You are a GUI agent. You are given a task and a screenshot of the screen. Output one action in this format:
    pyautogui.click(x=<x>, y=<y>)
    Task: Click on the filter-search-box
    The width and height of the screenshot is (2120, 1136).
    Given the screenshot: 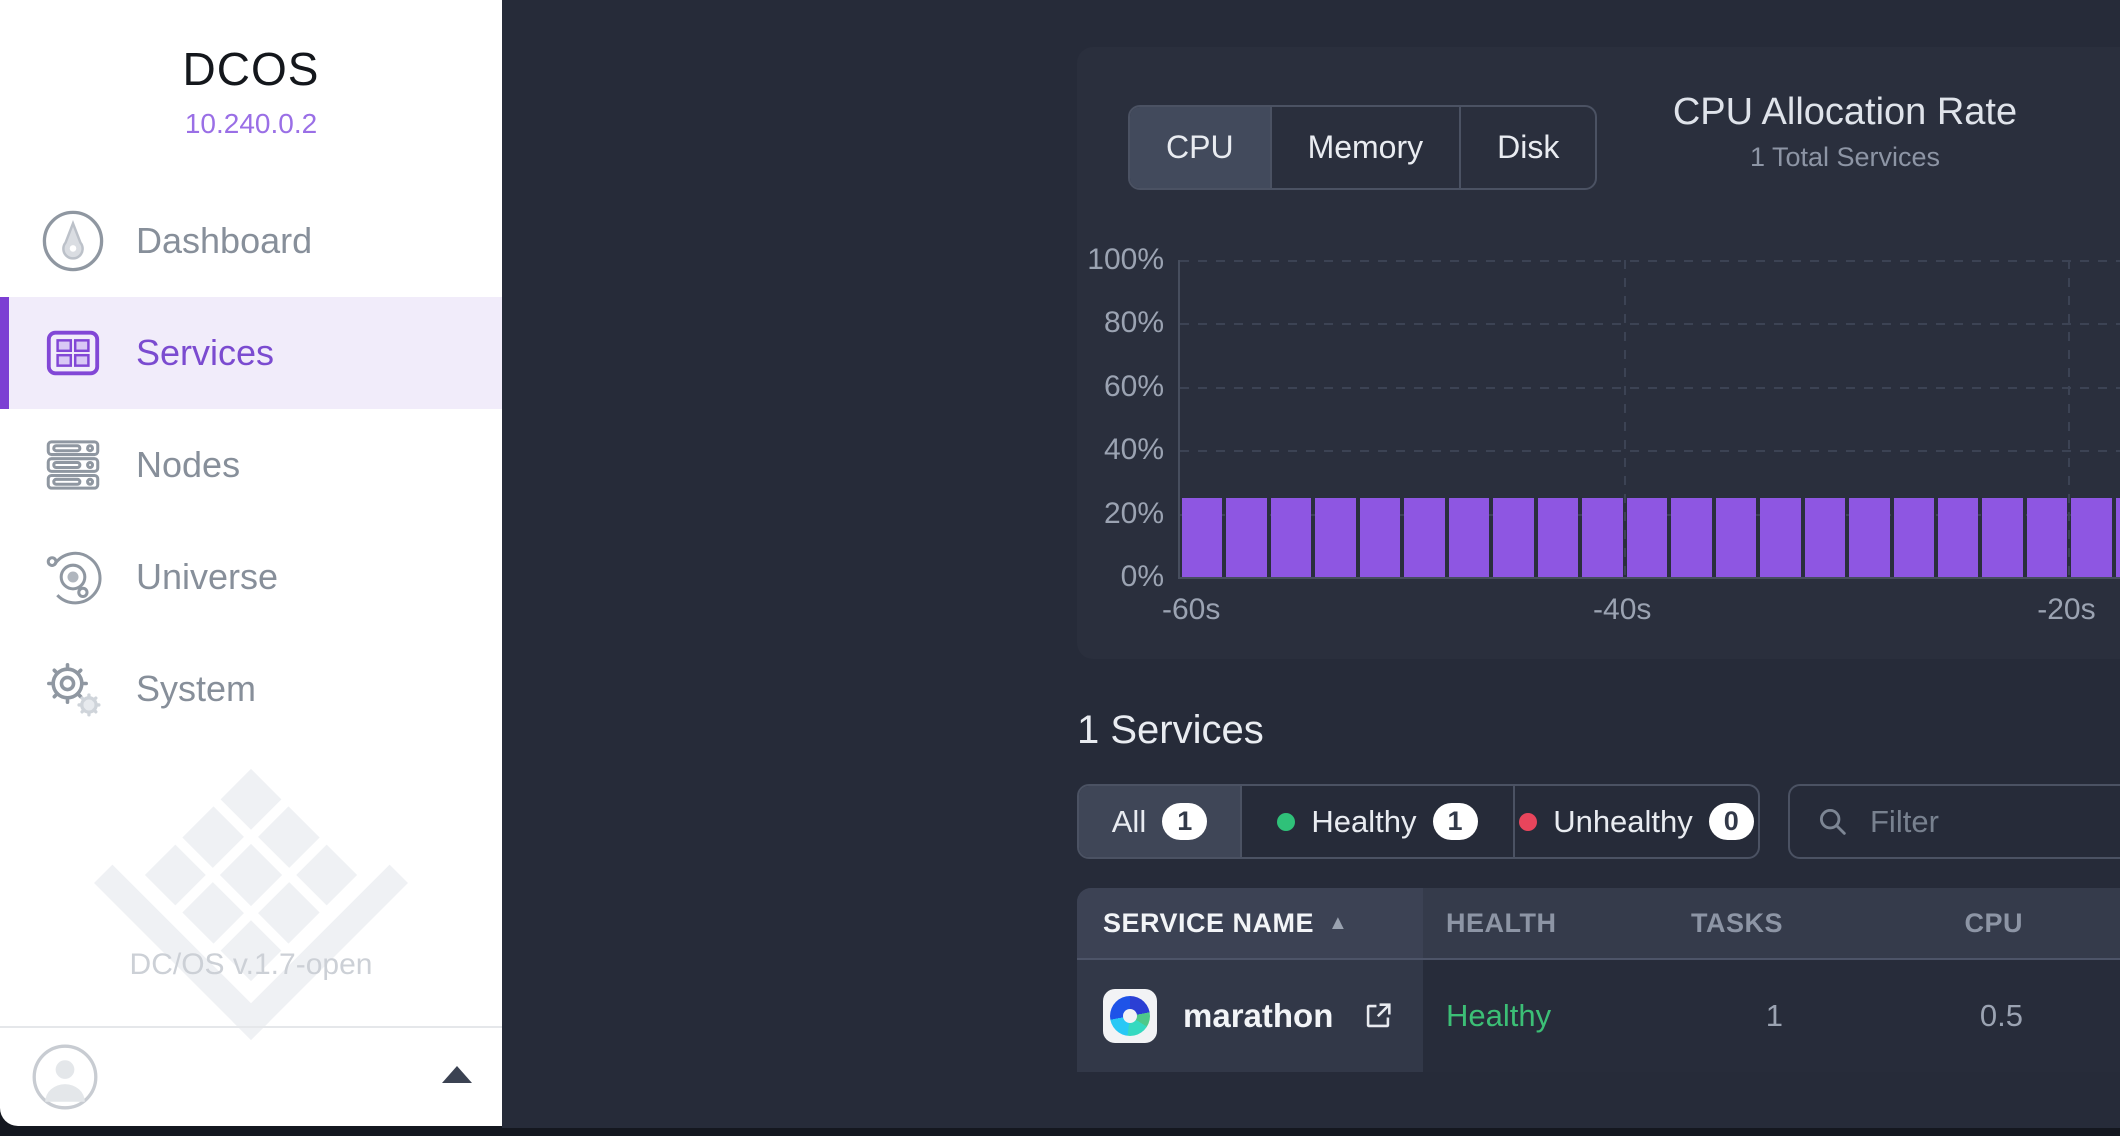 What is the action you would take?
    pyautogui.click(x=1954, y=821)
    